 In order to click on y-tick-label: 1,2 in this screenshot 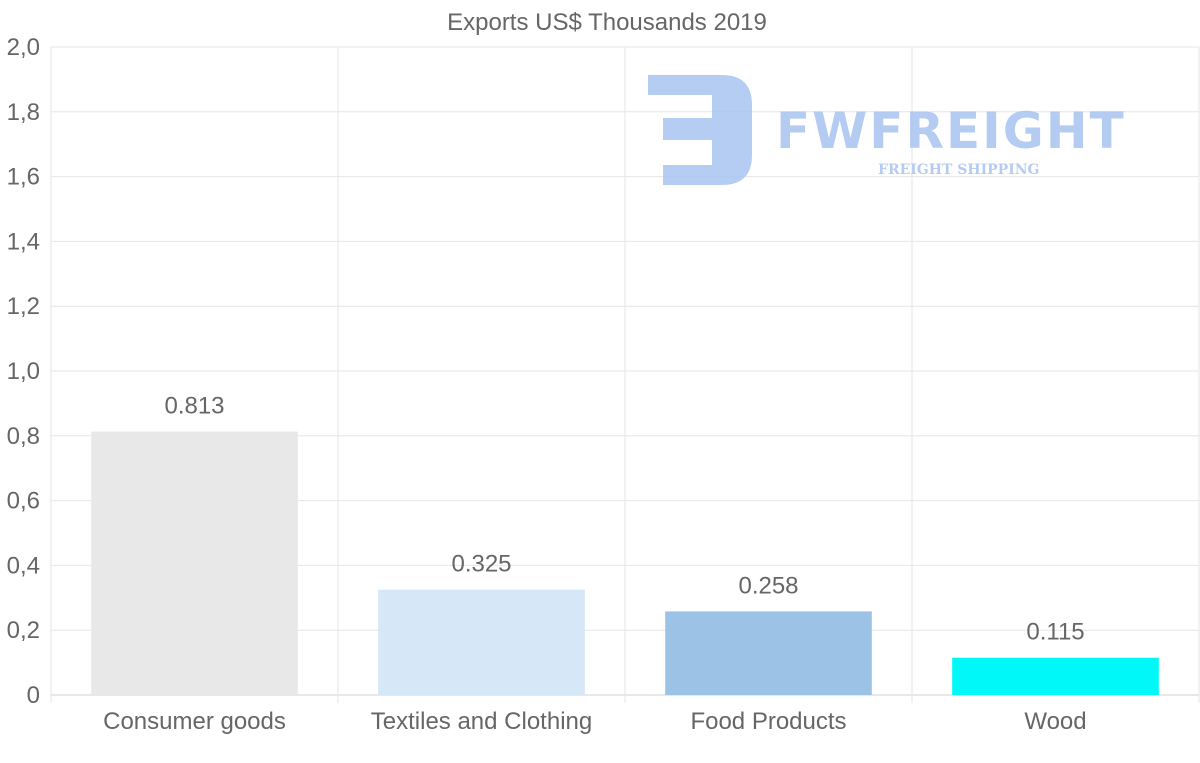, I will do `click(23, 306)`.